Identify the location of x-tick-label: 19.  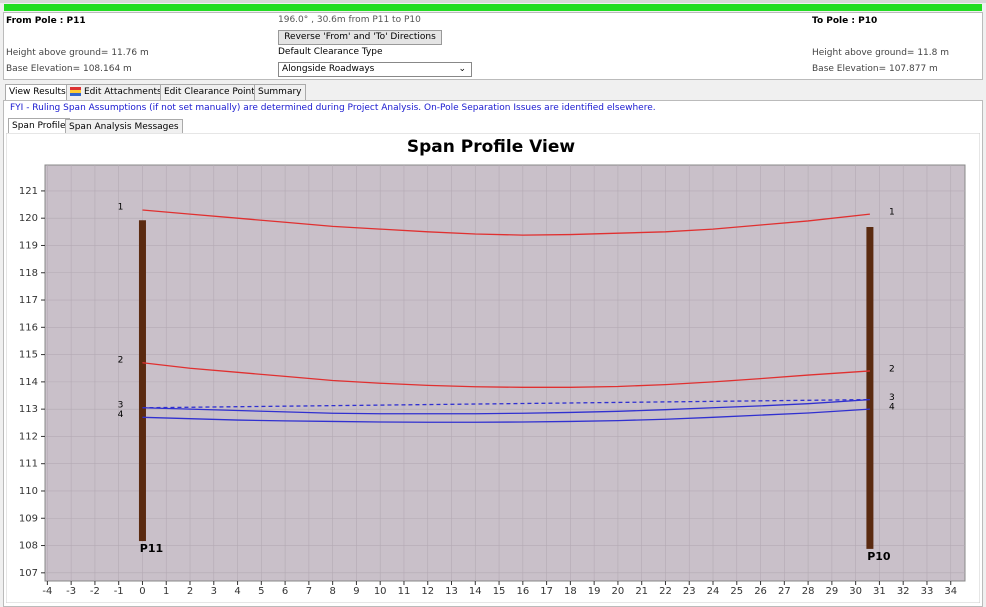
(594, 591).